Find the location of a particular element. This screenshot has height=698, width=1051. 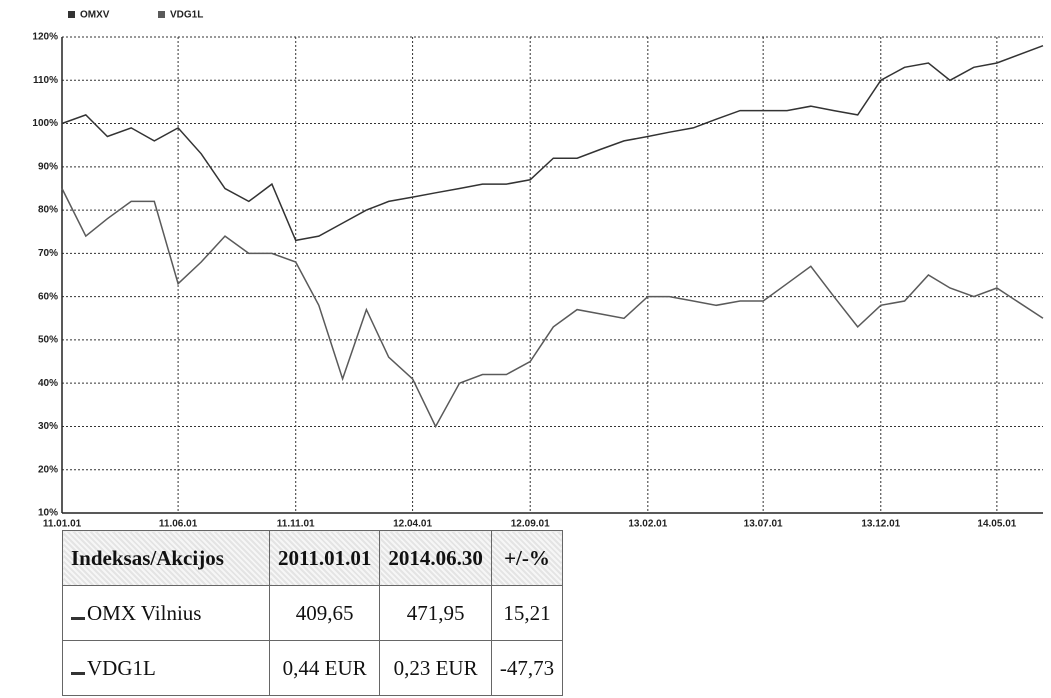

cell: 15,21 is located at coordinates (527, 613).